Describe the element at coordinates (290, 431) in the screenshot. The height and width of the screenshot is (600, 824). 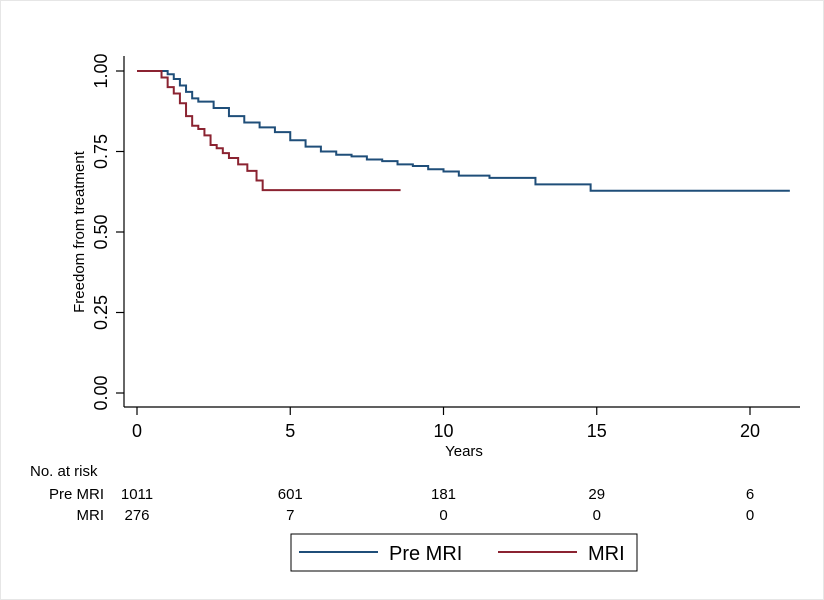
I see `x-tick-label: 5` at that location.